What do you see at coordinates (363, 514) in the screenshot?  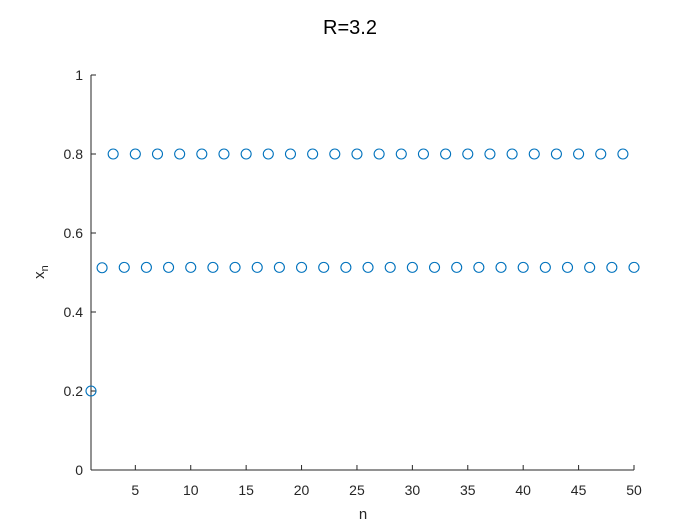 I see `x-axis-label: n` at bounding box center [363, 514].